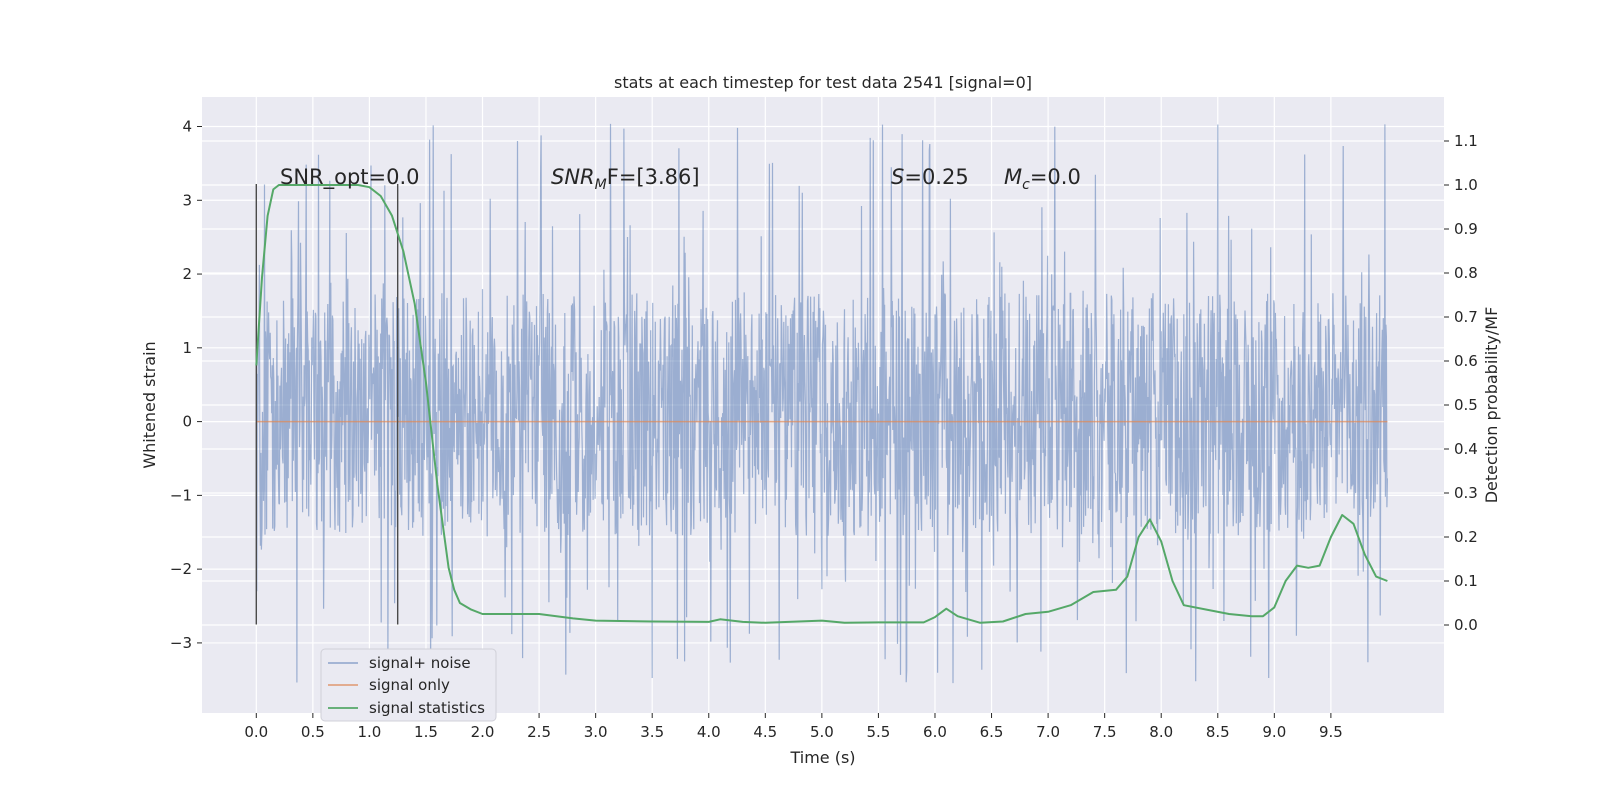  I want to click on legend-label-signal-only: signal only, so click(409, 685).